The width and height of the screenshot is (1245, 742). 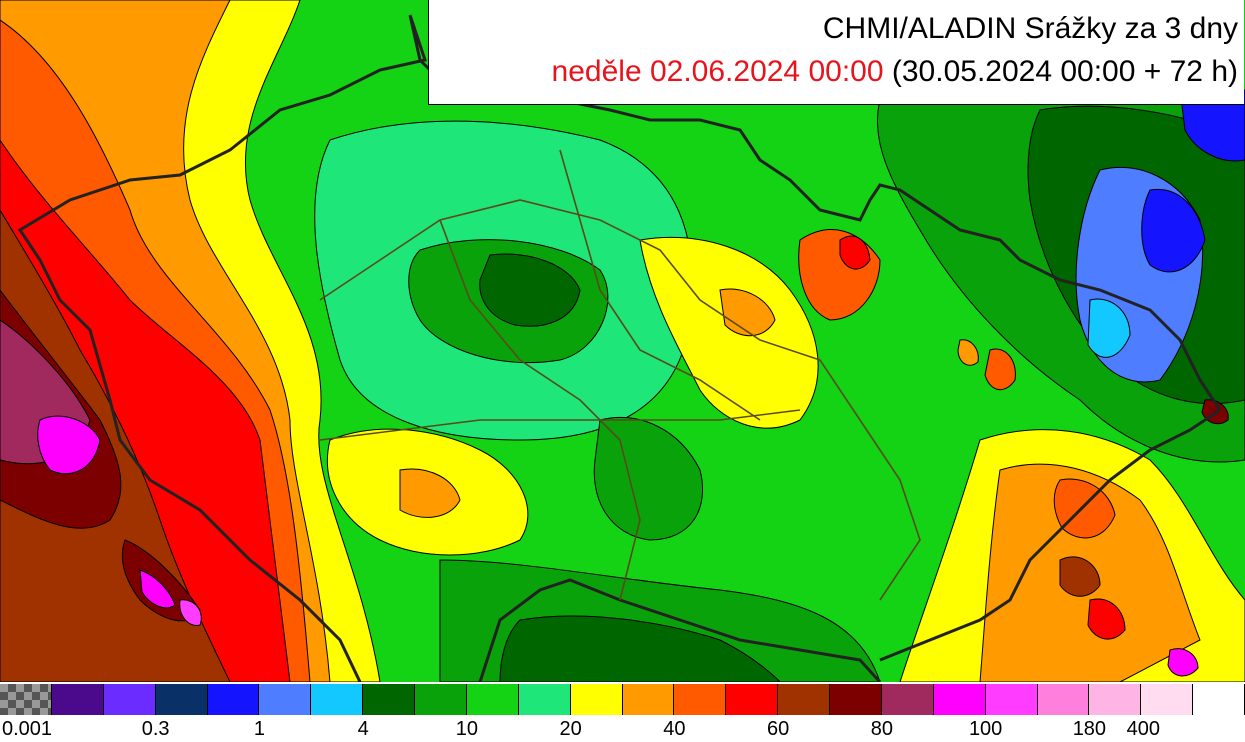 I want to click on color-legend: 0.001 0.3 1 4 10 20 40 60 80 100 180 400, so click(x=622, y=712).